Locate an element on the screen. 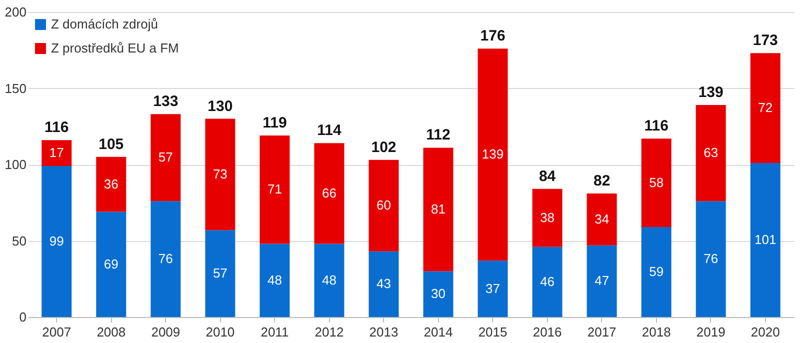 Image resolution: width=800 pixels, height=343 pixels. data-label: 38 is located at coordinates (547, 217).